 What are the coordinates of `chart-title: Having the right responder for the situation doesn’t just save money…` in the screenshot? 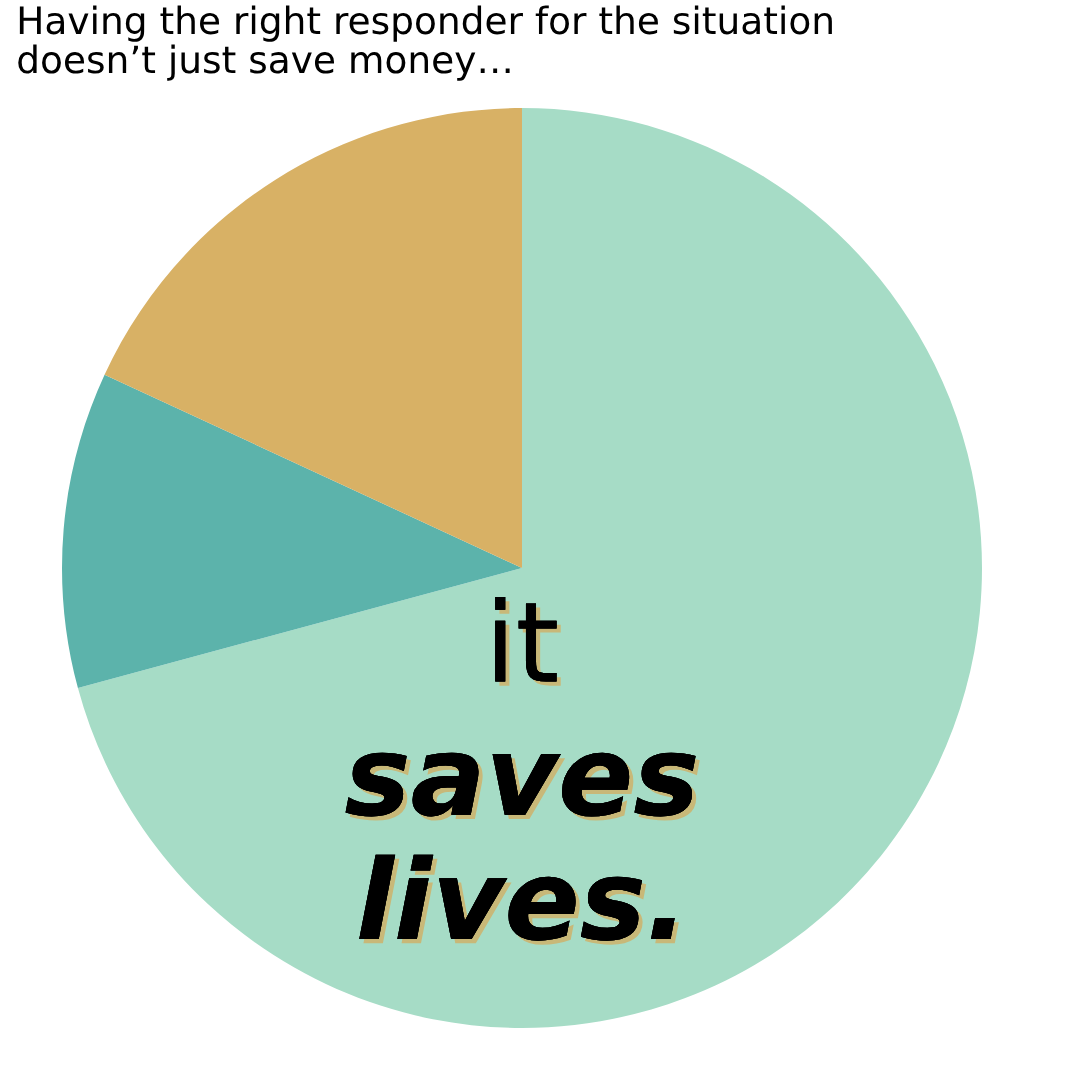 It's located at (425, 43).